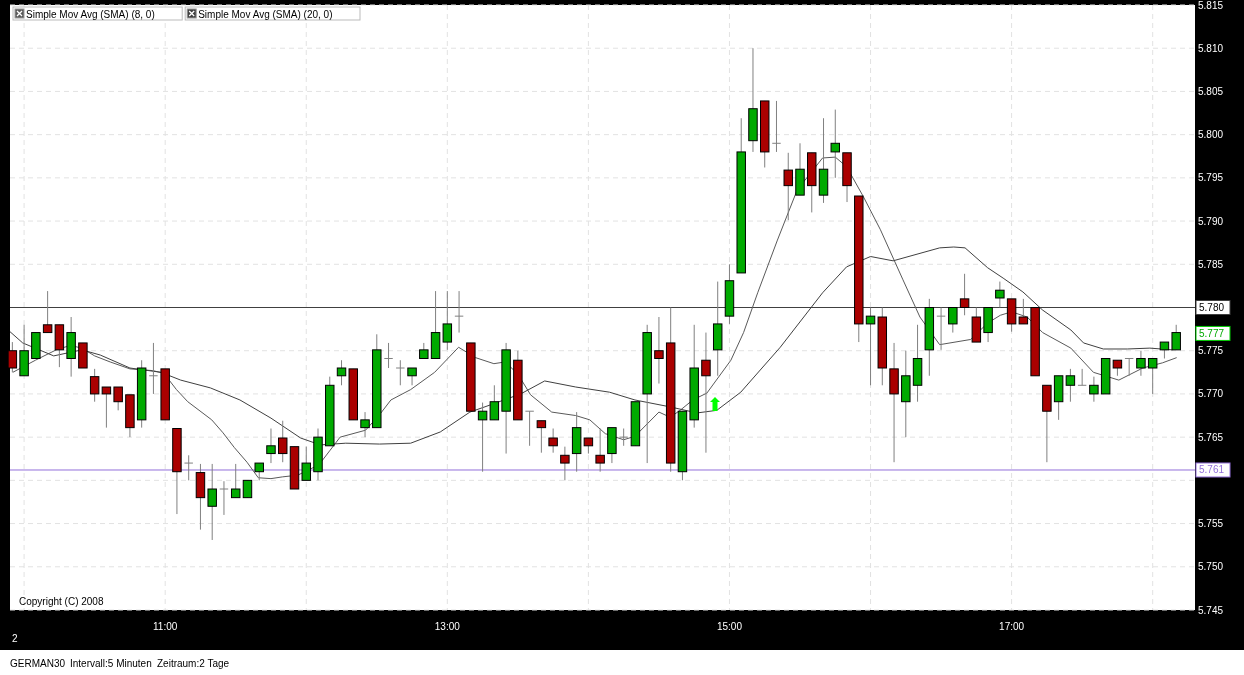 Image resolution: width=1244 pixels, height=675 pixels. Describe the element at coordinates (1211, 394) in the screenshot. I see `y-tick-label: 5.770` at that location.